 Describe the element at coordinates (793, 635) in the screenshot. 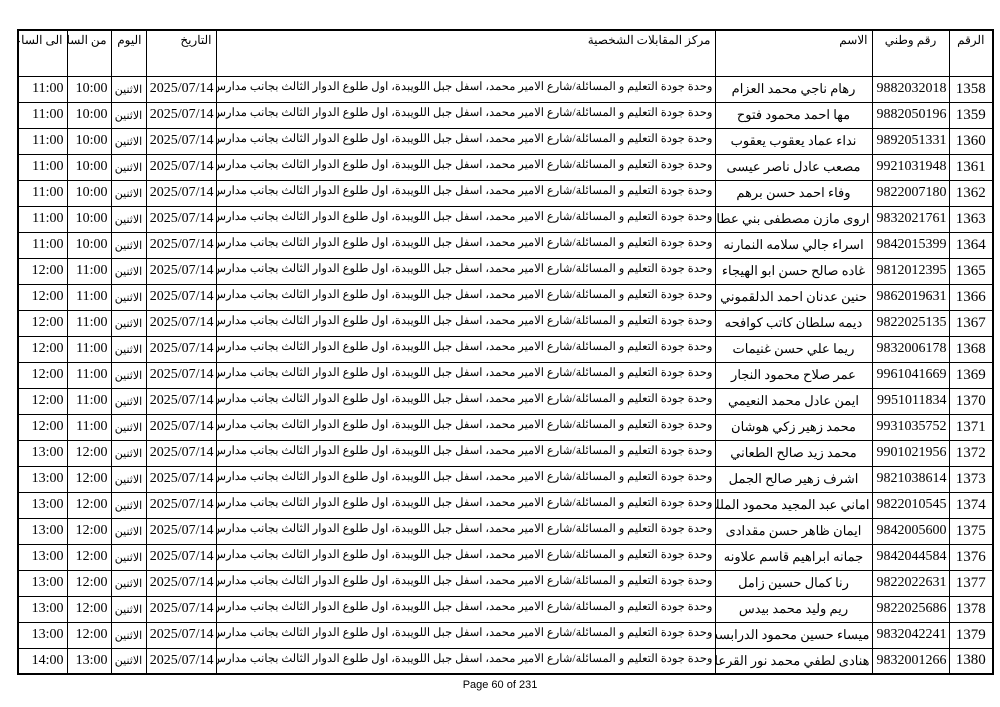

I see `cell-name: ميساء حسين محمود الدرابسه` at that location.